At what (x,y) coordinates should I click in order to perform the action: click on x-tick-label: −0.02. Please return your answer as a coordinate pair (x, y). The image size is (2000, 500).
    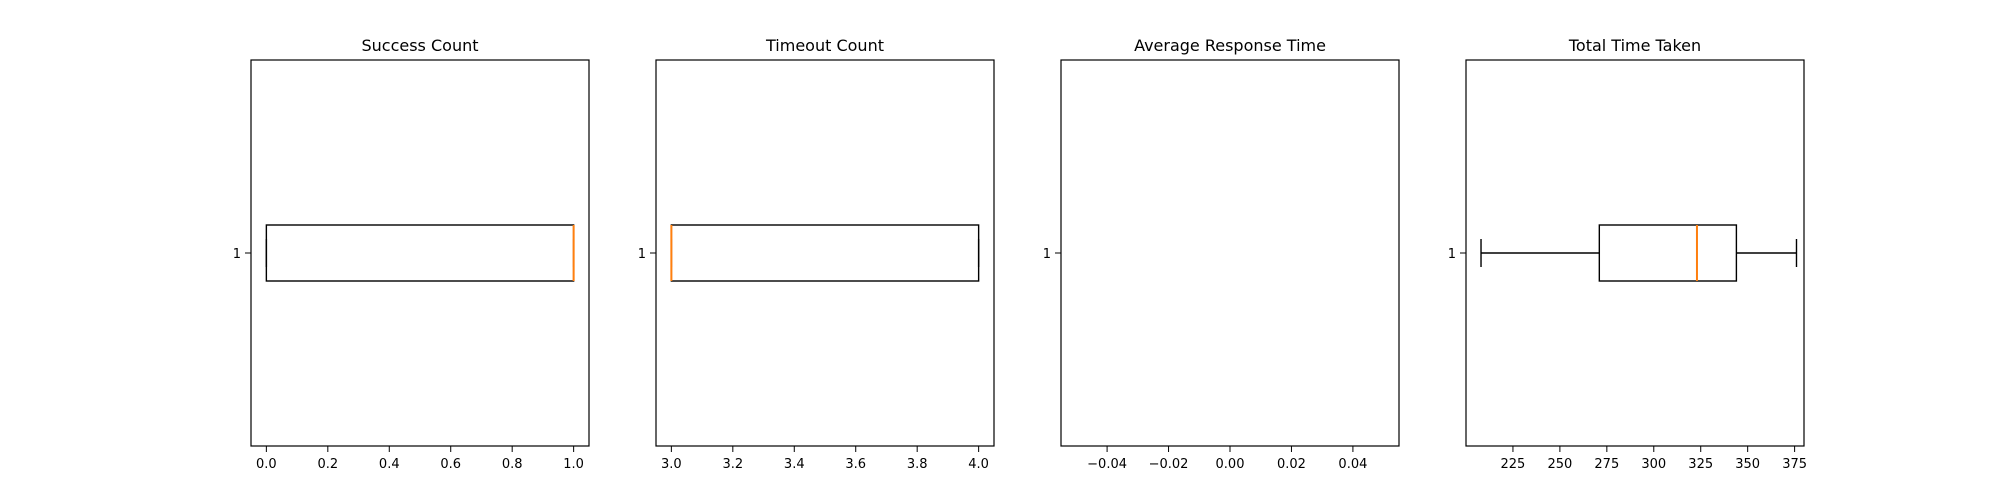
    Looking at the image, I should click on (1169, 464).